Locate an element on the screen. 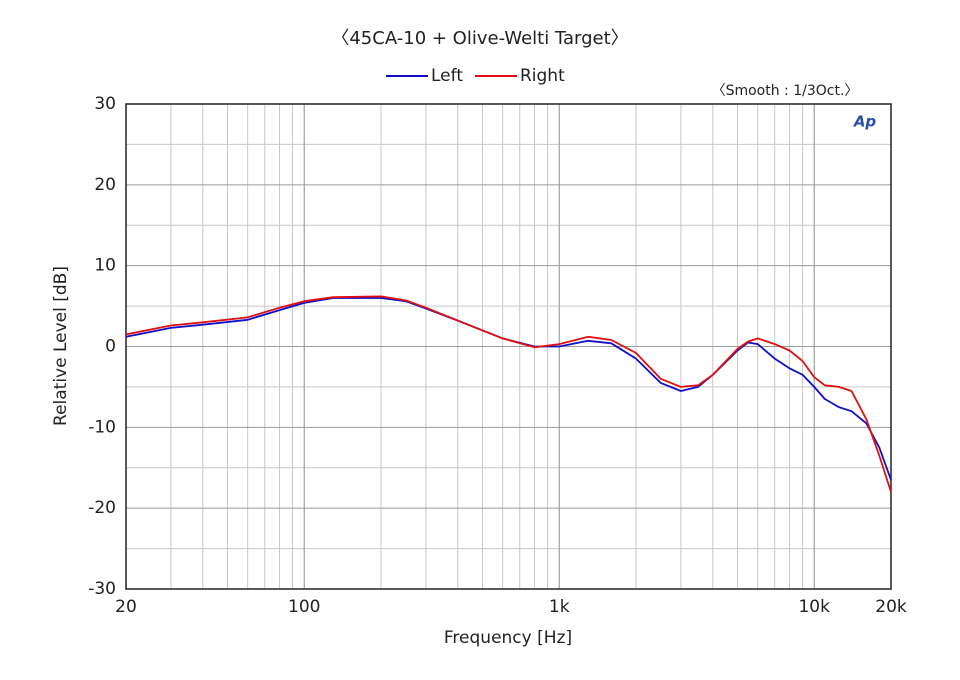  x-tick-label: 10k is located at coordinates (814, 607).